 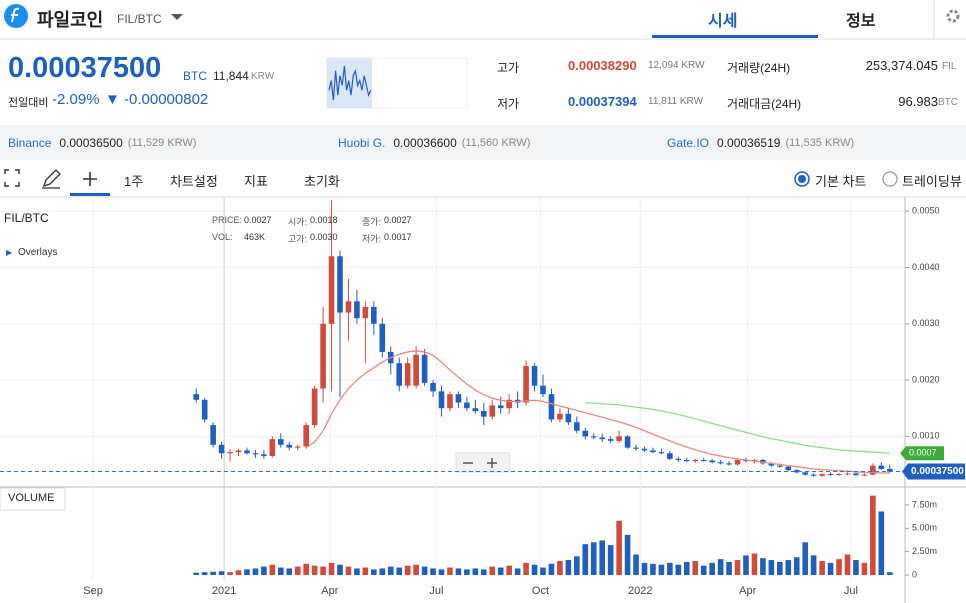 What do you see at coordinates (90, 179) in the screenshot?
I see `crosshair-icon` at bounding box center [90, 179].